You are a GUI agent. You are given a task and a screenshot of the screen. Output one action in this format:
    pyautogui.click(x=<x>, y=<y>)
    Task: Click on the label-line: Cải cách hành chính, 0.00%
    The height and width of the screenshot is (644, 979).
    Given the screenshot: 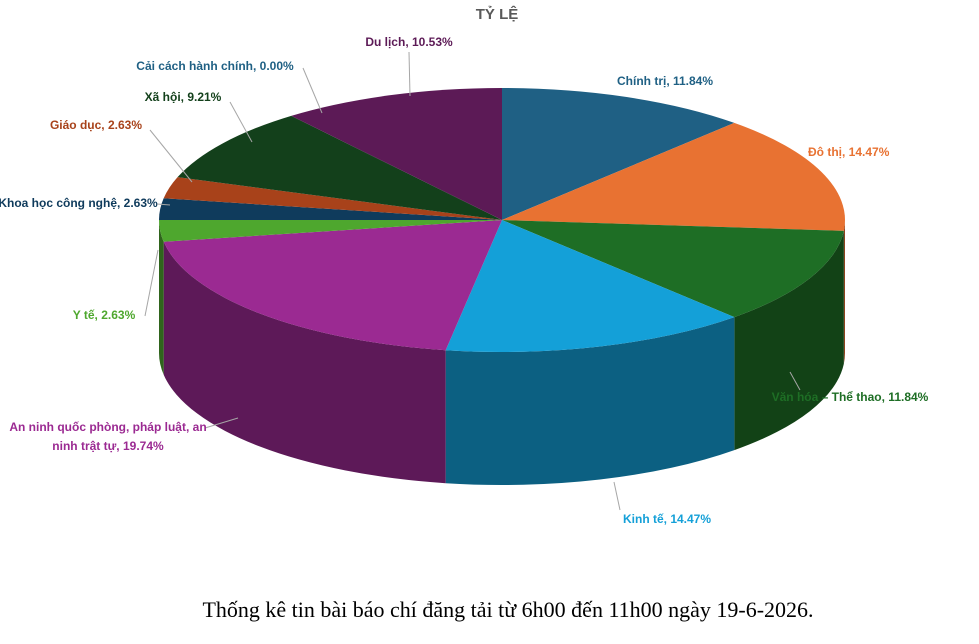 What is the action you would take?
    pyautogui.click(x=215, y=66)
    